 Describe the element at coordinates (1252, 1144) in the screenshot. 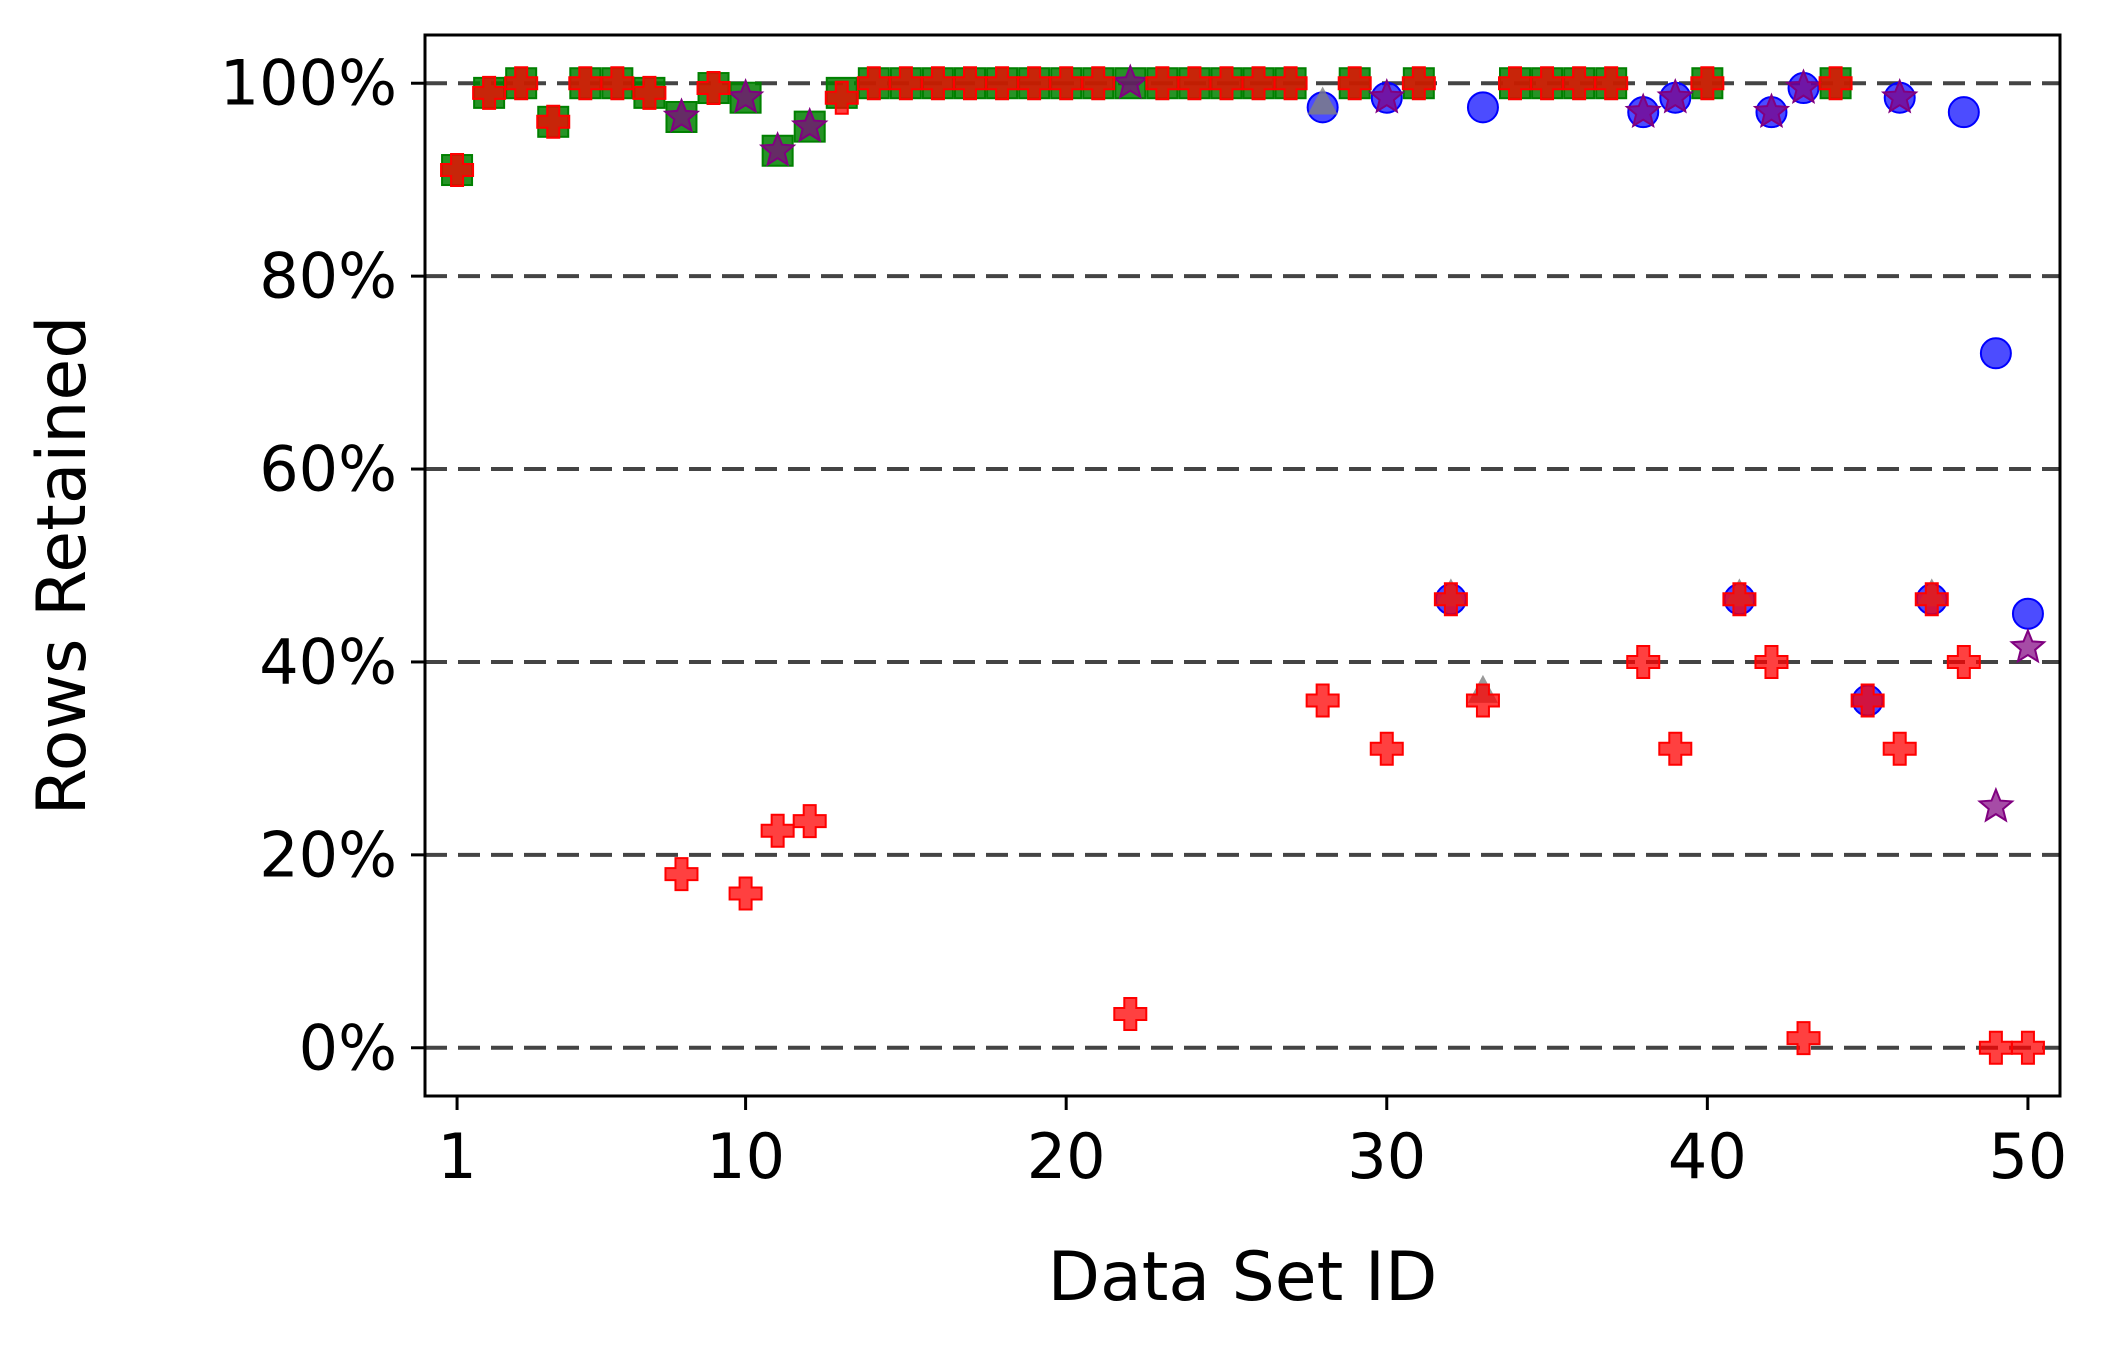

I see `x-axis-ticks: 1 10 20 30 40 50` at that location.